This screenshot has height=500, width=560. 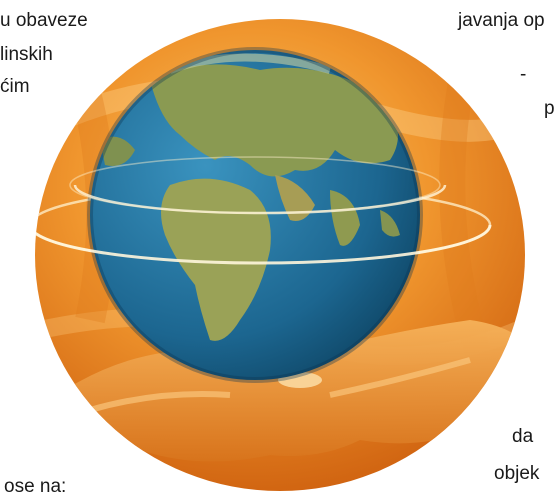 I want to click on text-fragment-right-dash: -, so click(x=523, y=74).